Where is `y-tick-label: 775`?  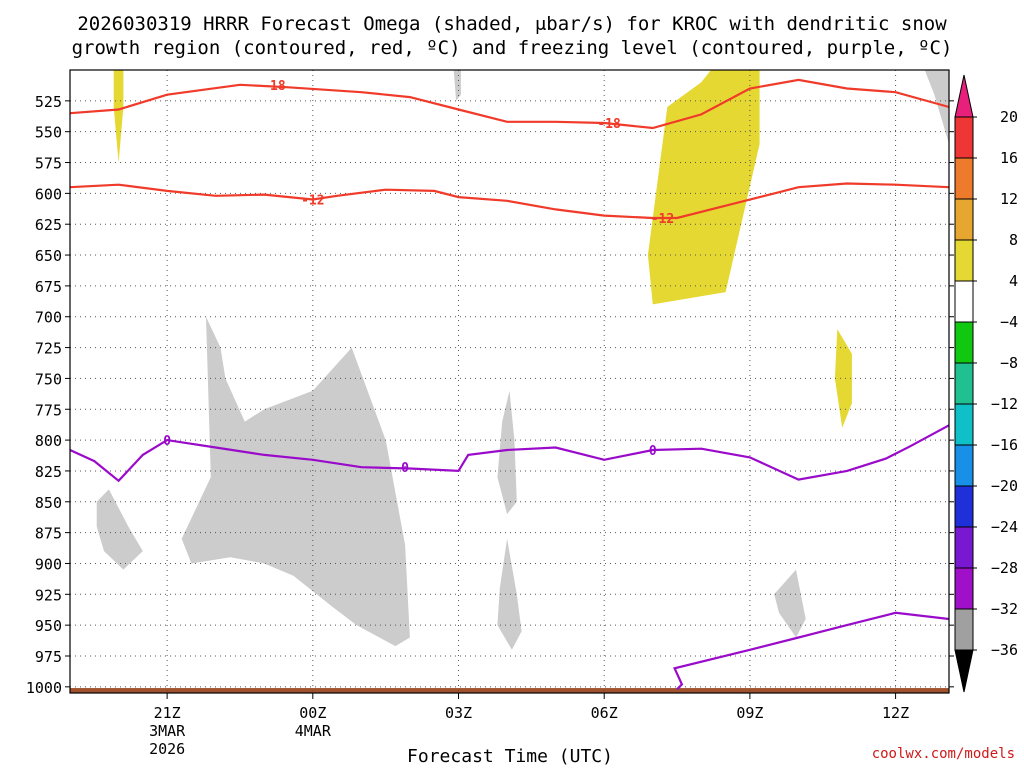
y-tick-label: 775 is located at coordinates (48, 410).